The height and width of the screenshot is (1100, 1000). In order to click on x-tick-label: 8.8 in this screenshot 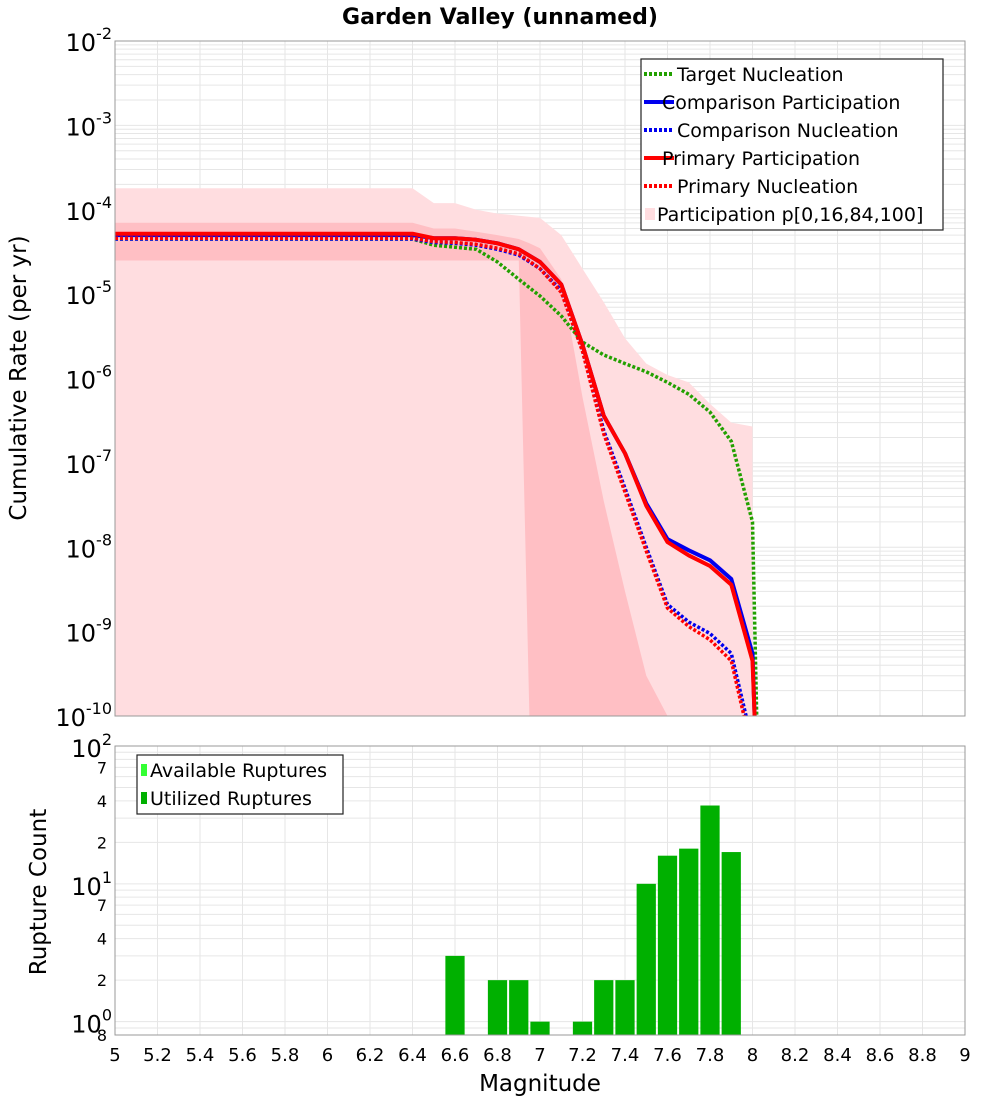, I will do `click(922, 1055)`.